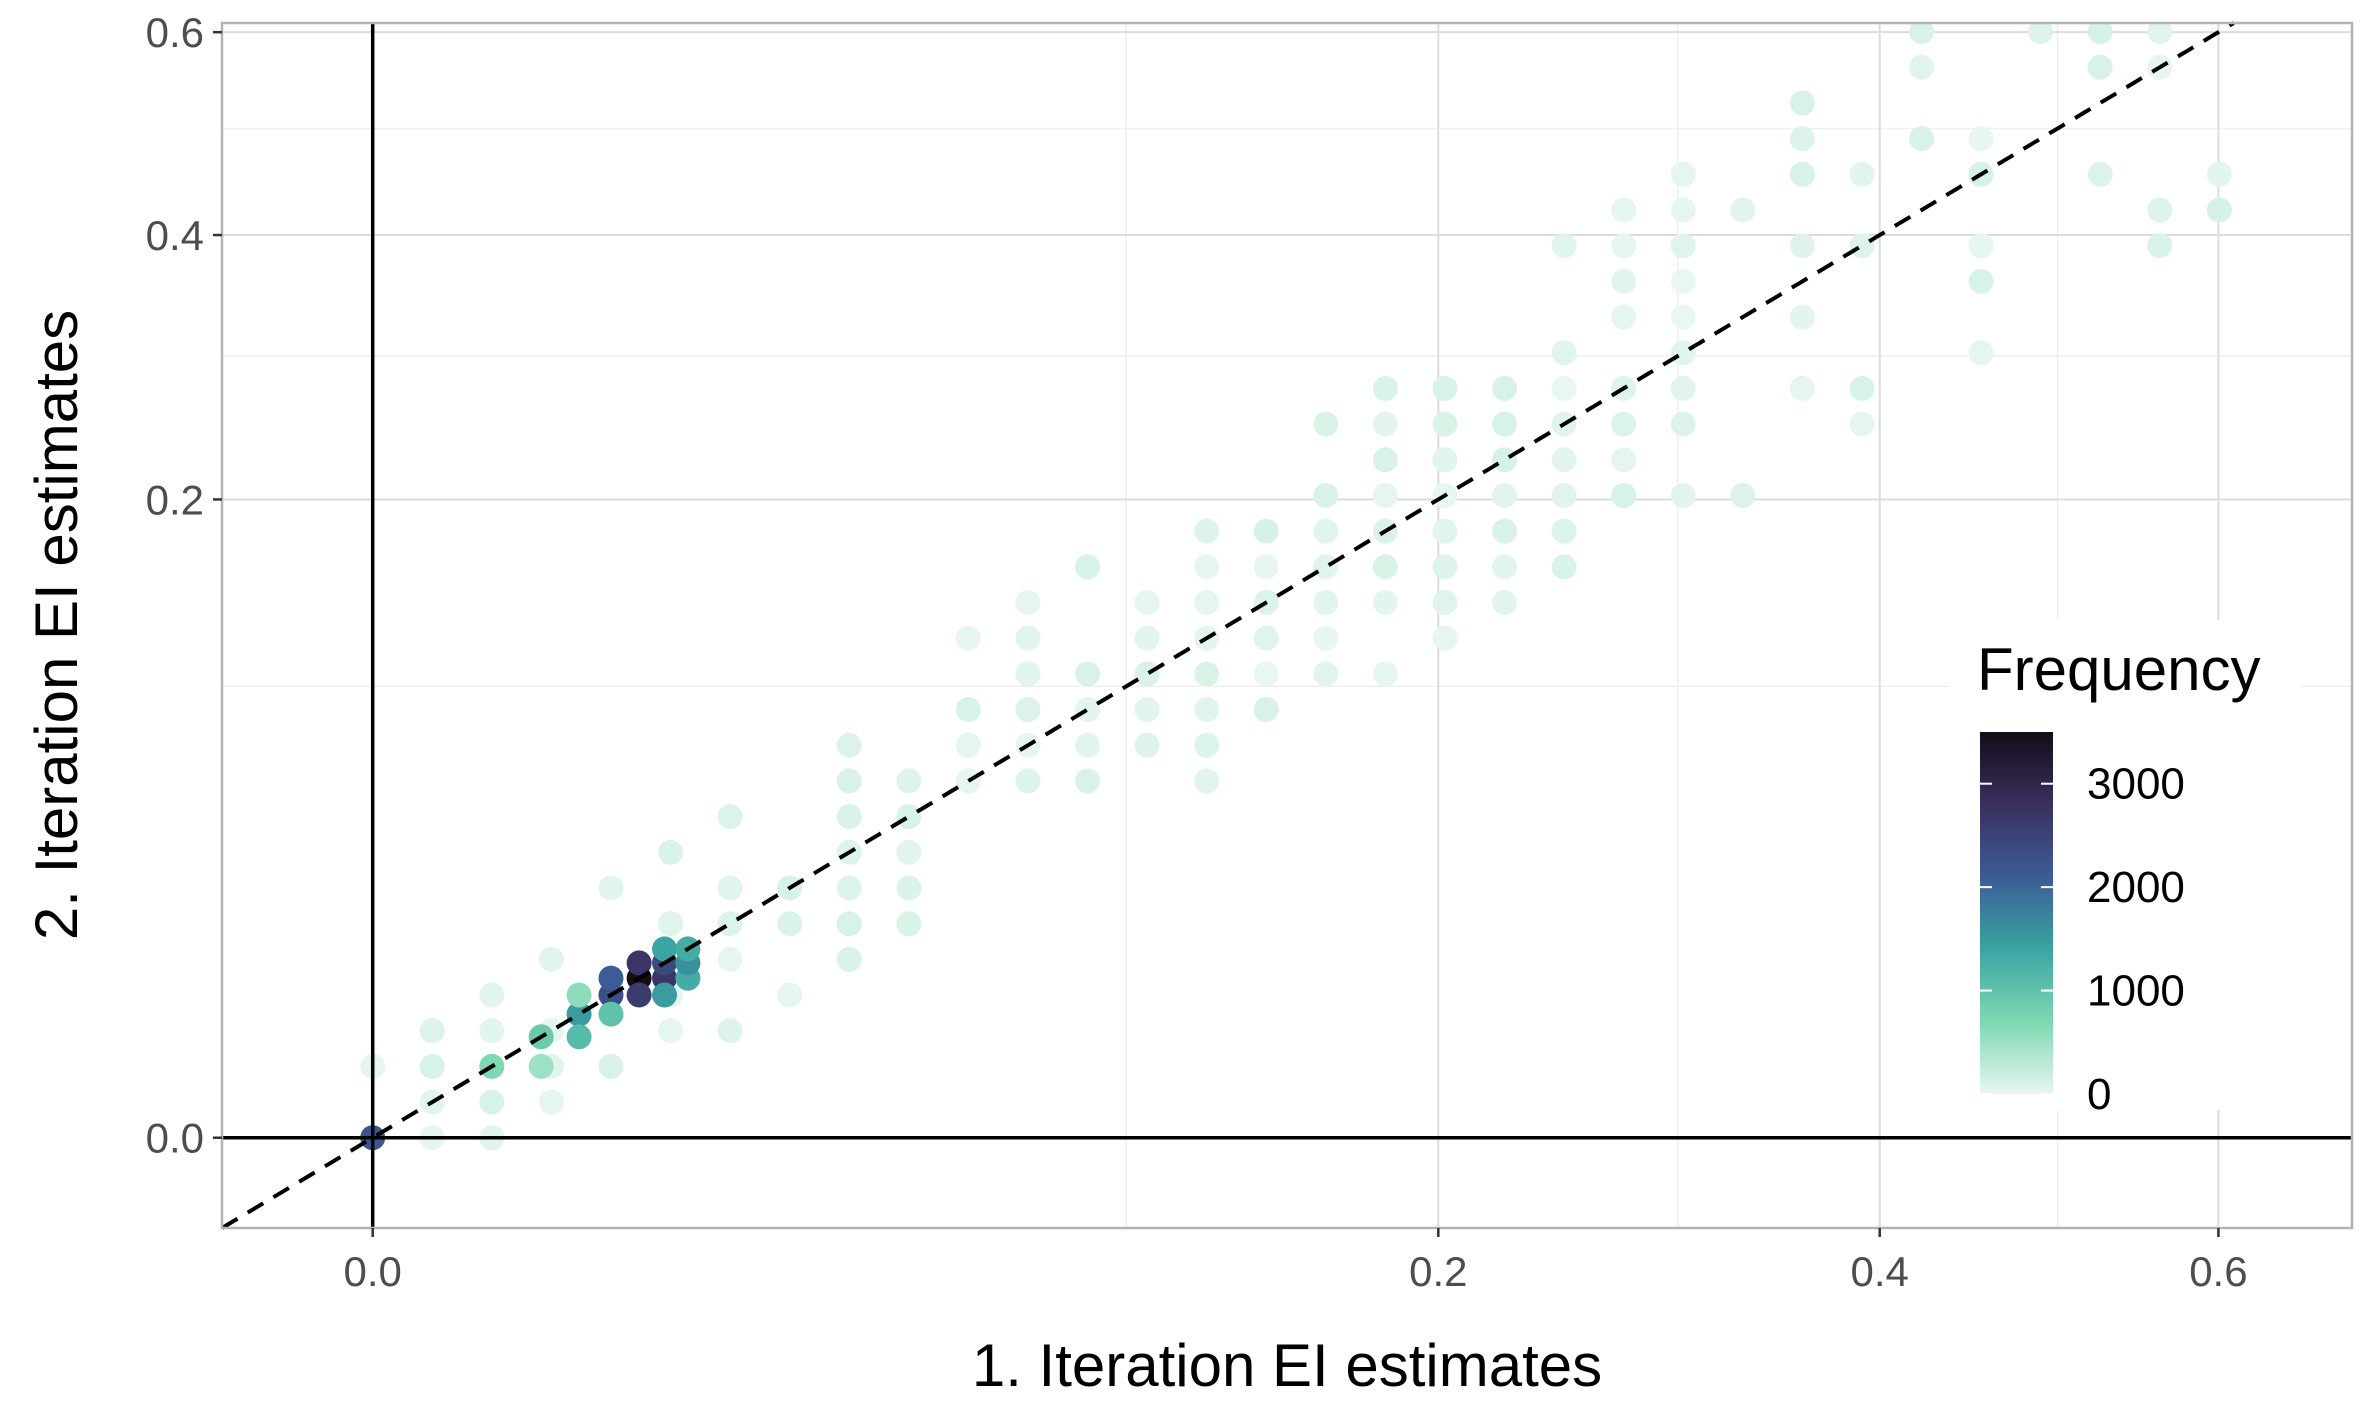 The image size is (2362, 1417). I want to click on legend-label: 2000, so click(2136, 887).